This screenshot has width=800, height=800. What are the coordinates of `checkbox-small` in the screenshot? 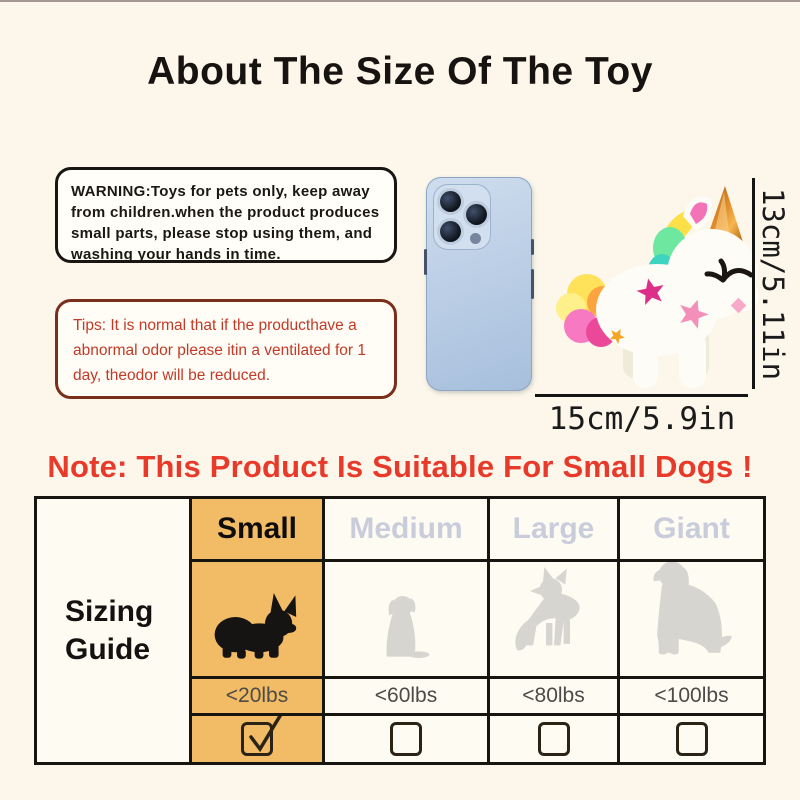 It's located at (262, 736).